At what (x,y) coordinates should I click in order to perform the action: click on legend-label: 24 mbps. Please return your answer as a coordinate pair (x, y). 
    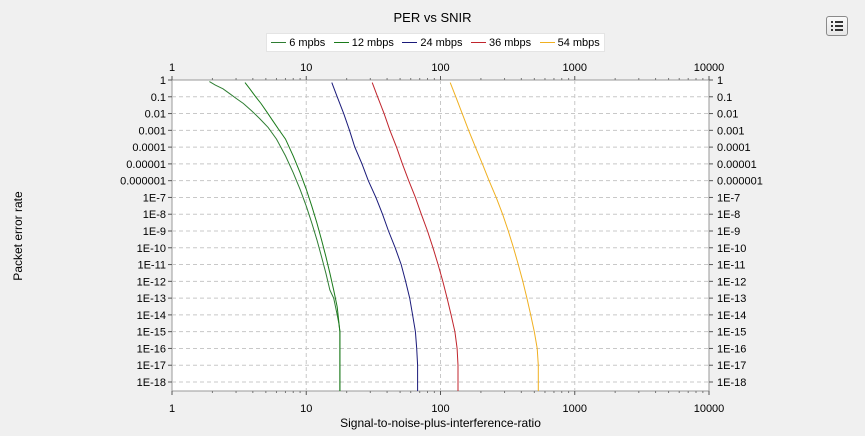
    Looking at the image, I should click on (441, 42).